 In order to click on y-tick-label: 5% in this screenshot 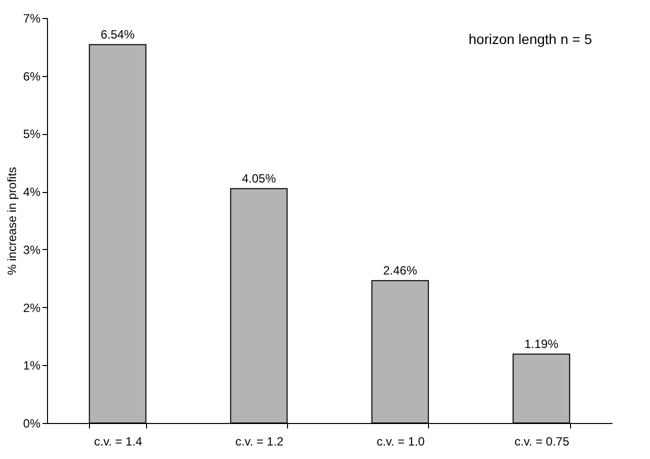, I will do `click(32, 134)`.